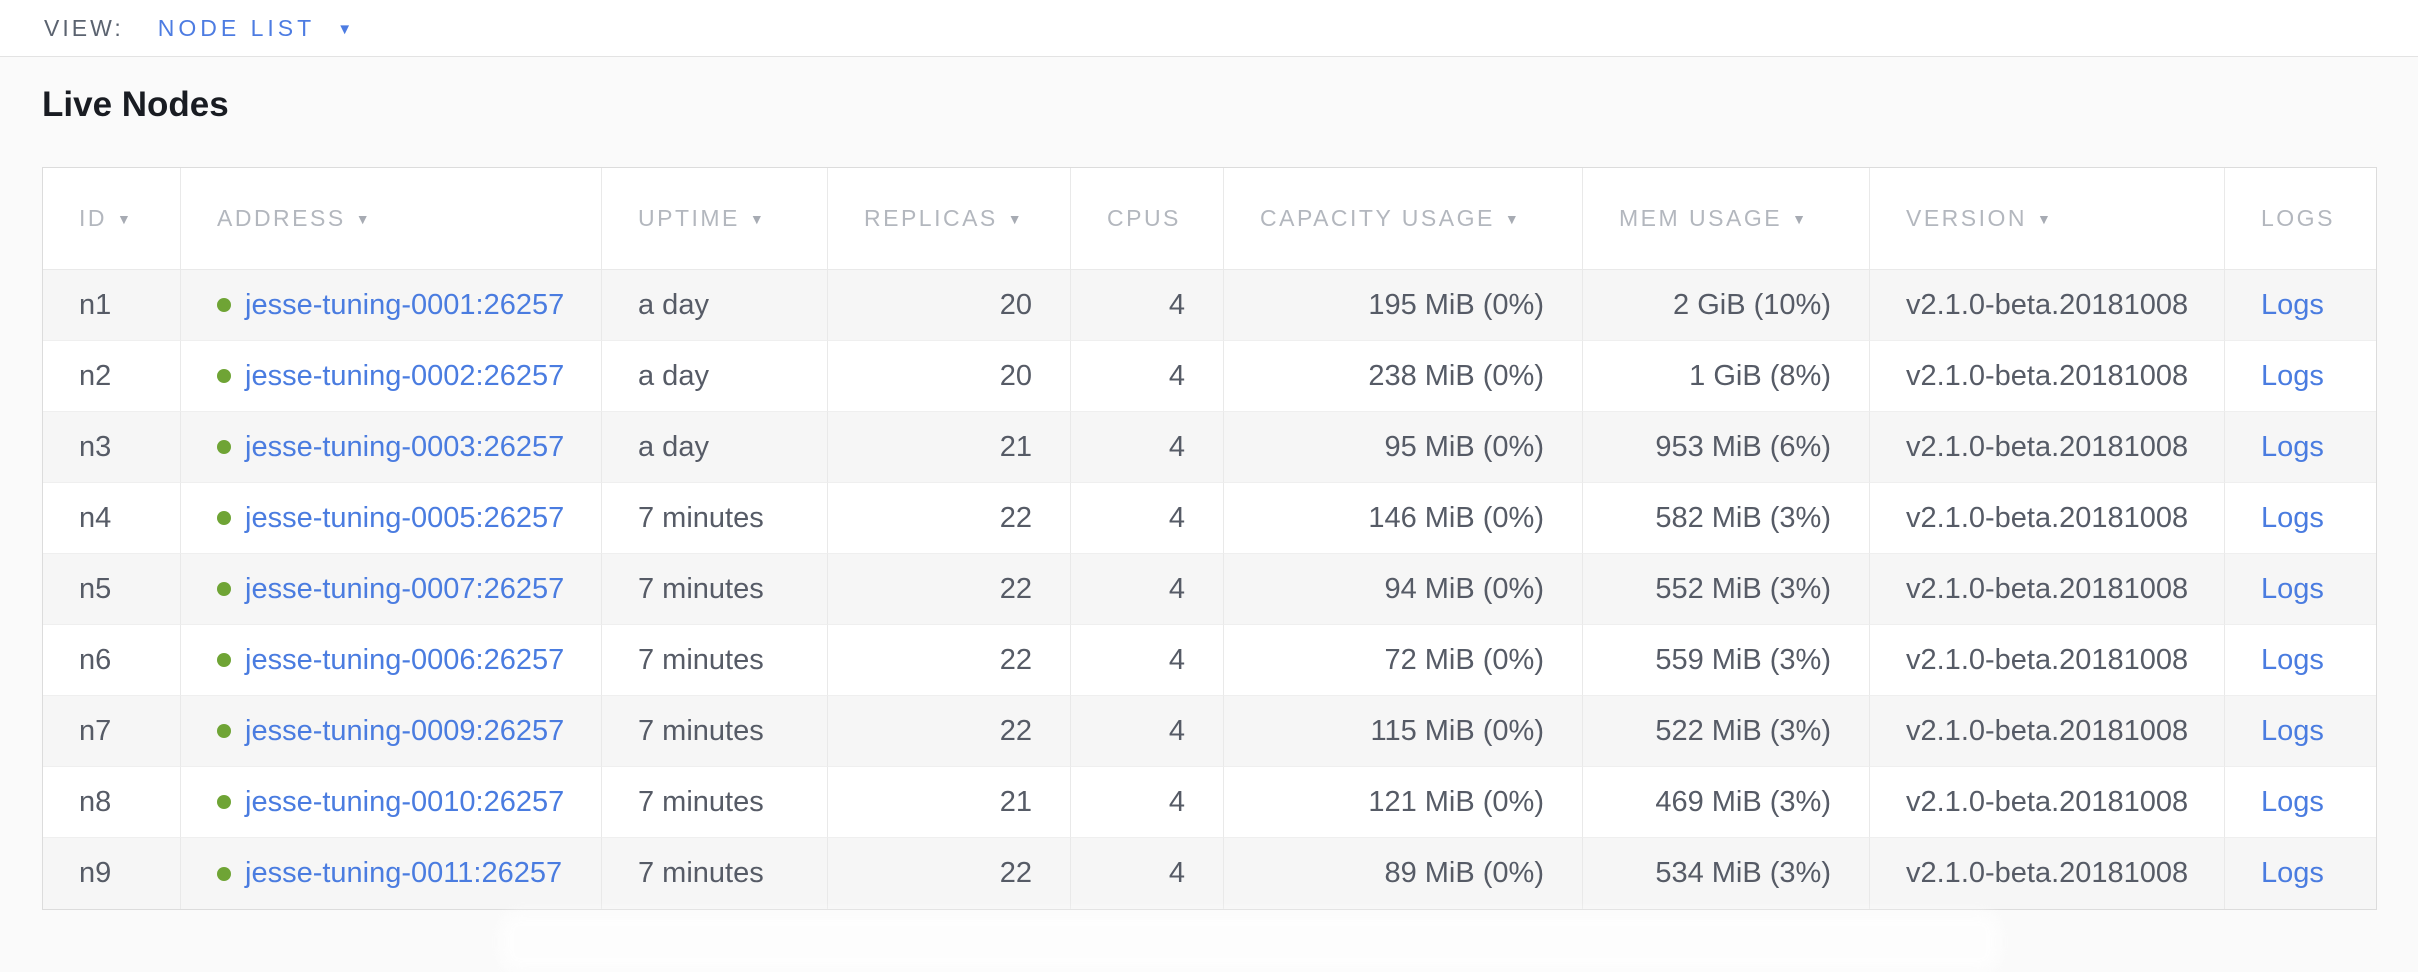 The height and width of the screenshot is (972, 2418). Describe the element at coordinates (949, 305) in the screenshot. I see `node-replicas-cell: 20` at that location.